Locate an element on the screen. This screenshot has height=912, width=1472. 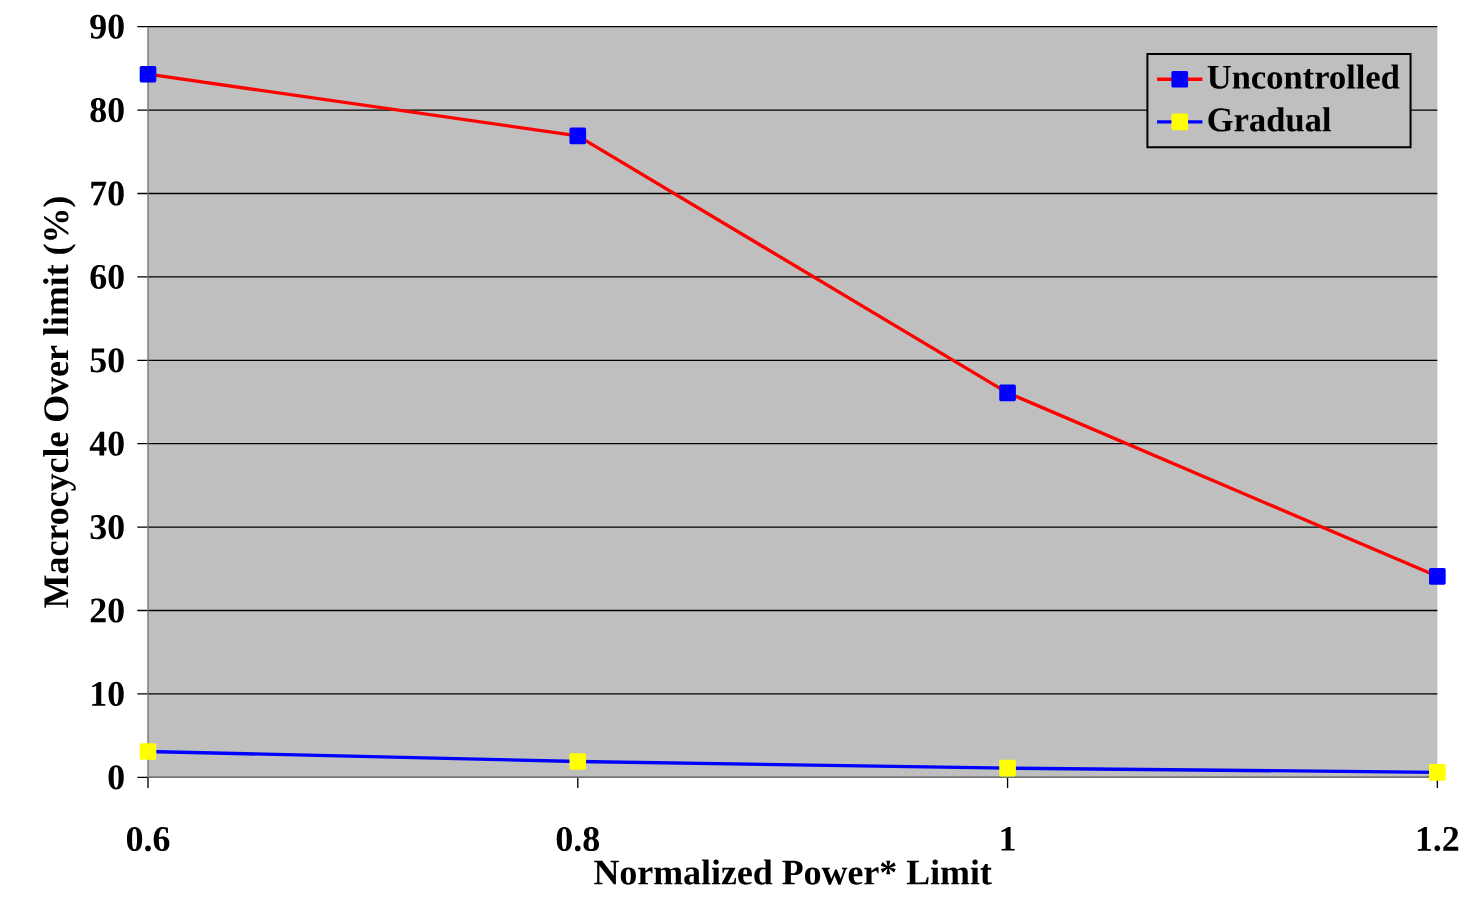
y-tick-label: 30 is located at coordinates (107, 527).